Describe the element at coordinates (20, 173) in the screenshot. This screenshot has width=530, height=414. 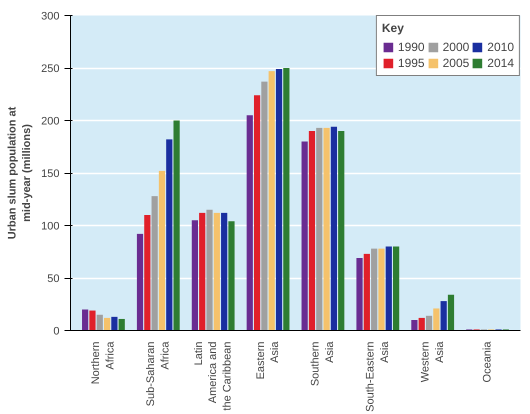
I see `y-axis-title: Urban slum population at mid-year (millions)` at that location.